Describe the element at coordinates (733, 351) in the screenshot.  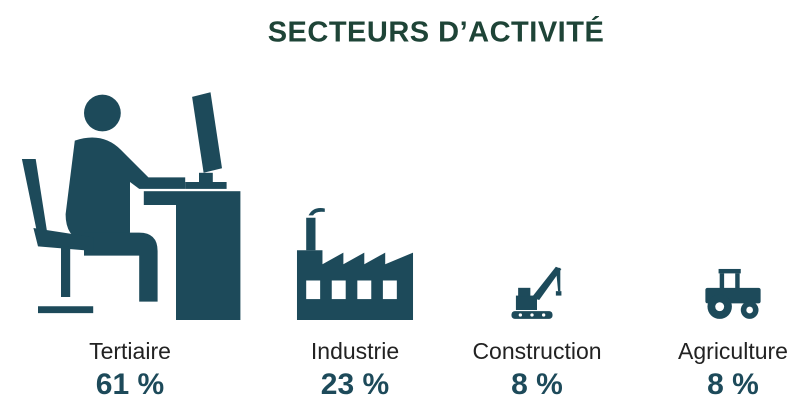
I see `category-label: Agriculture` at that location.